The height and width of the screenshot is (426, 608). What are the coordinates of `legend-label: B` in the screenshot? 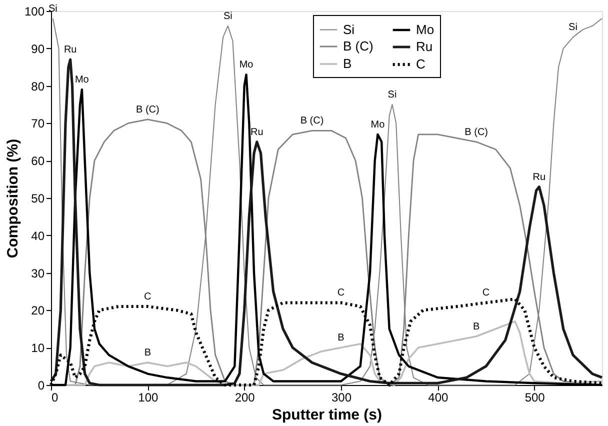 It's located at (347, 63).